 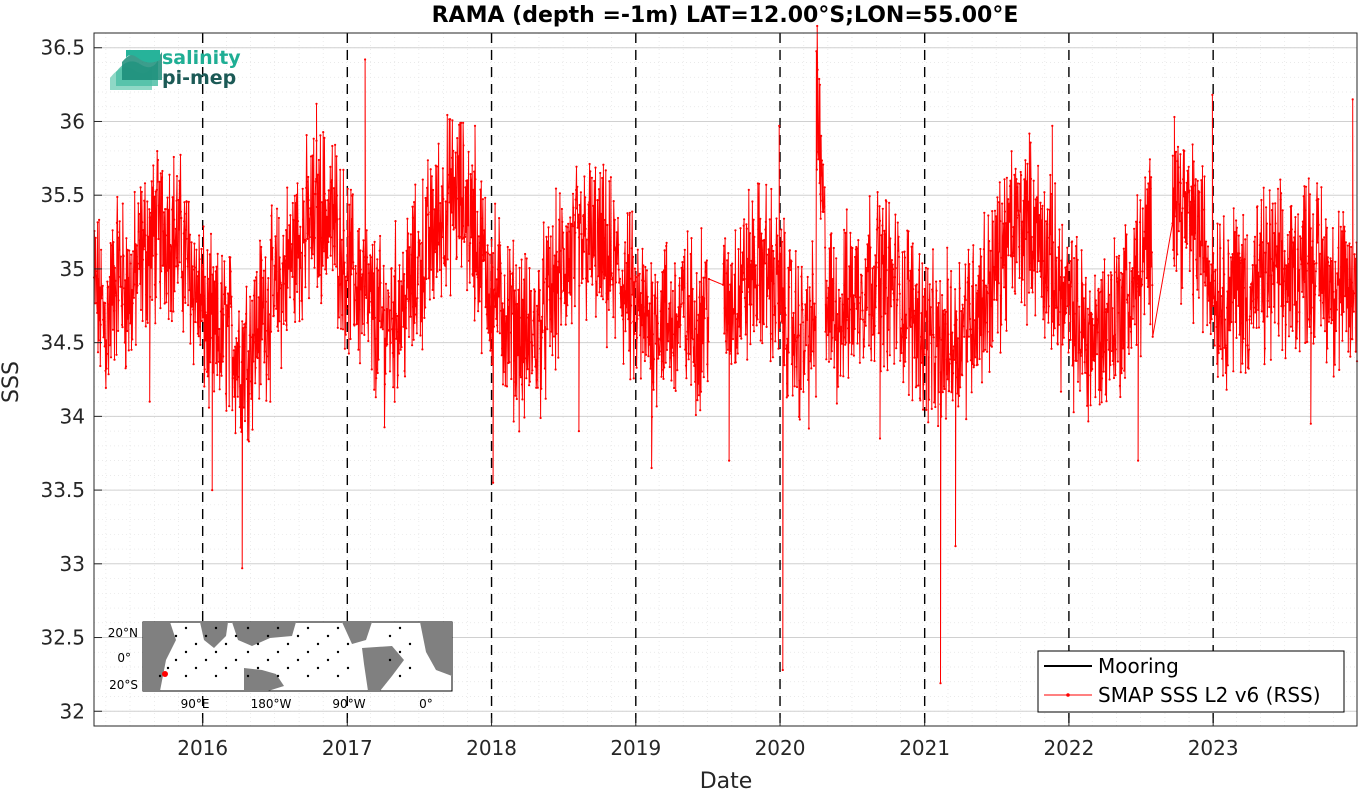 I want to click on x-tick-label: 2020, so click(x=780, y=748).